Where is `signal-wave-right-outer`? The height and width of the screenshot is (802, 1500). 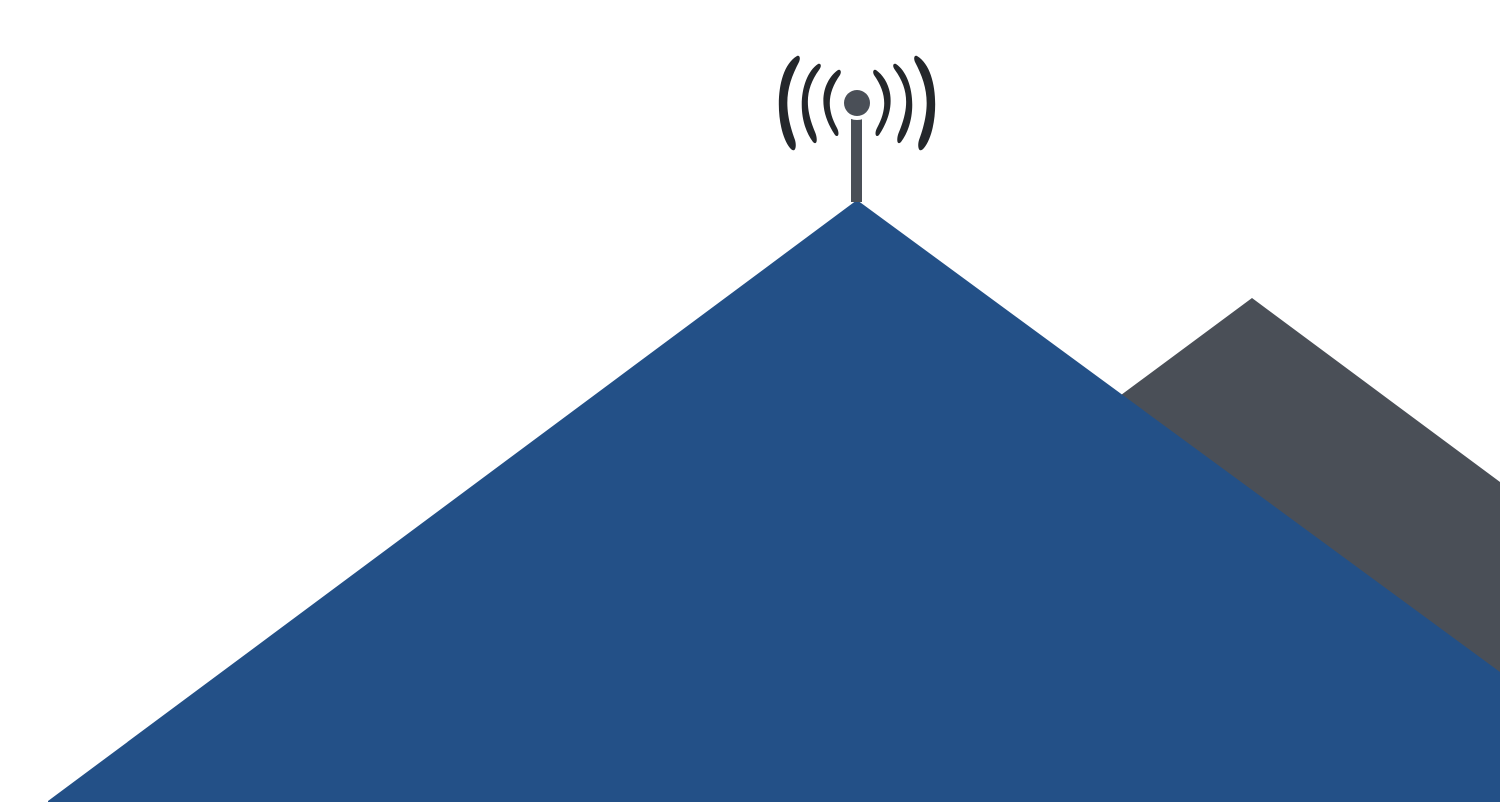 signal-wave-right-outer is located at coordinates (925, 103).